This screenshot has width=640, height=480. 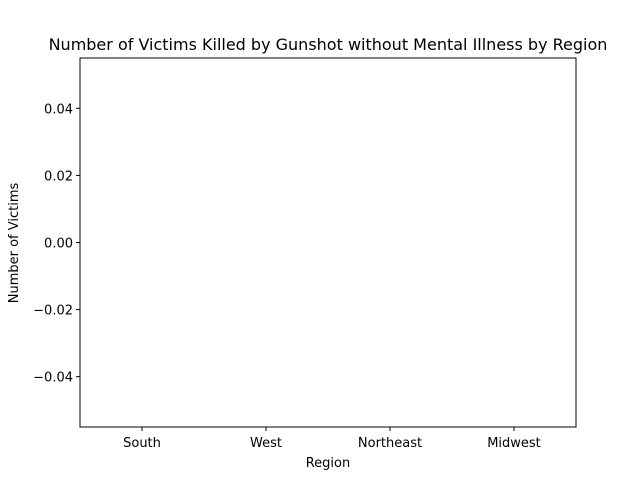 What do you see at coordinates (514, 443) in the screenshot?
I see `x-tick-label: Midwest` at bounding box center [514, 443].